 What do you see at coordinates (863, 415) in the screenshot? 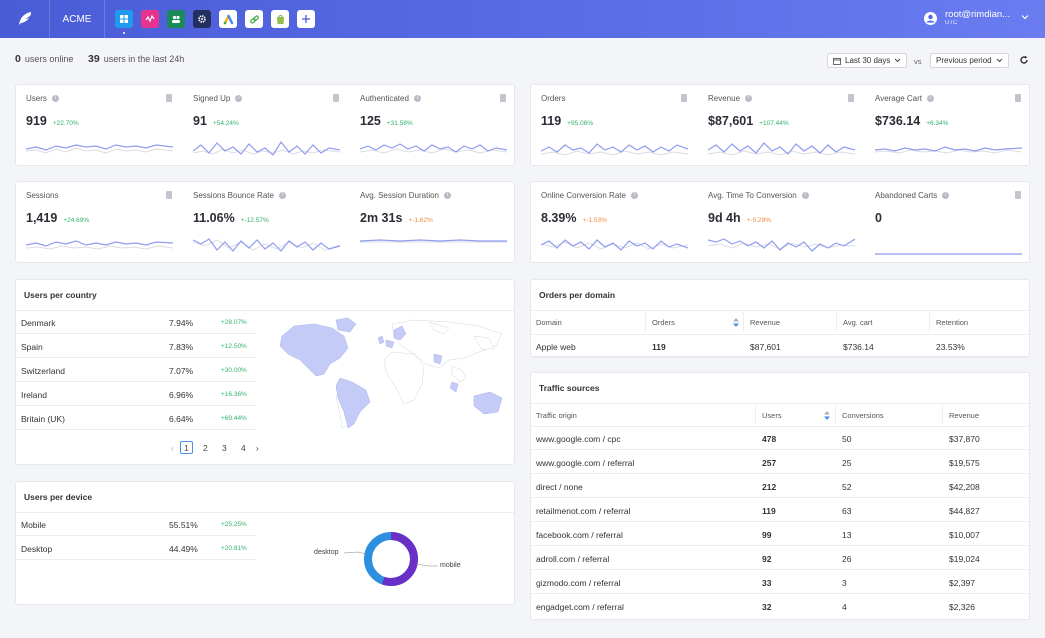
I see `column-header: Conversions` at bounding box center [863, 415].